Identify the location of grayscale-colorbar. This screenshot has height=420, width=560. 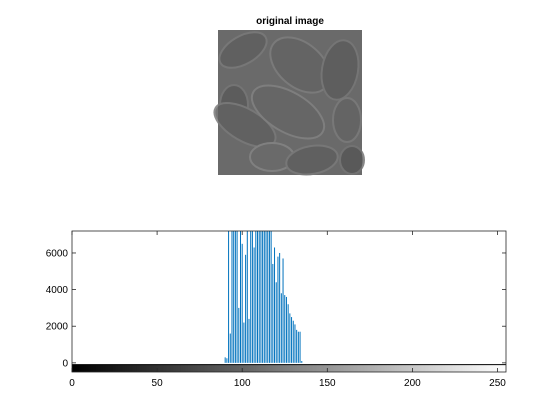
(290, 368).